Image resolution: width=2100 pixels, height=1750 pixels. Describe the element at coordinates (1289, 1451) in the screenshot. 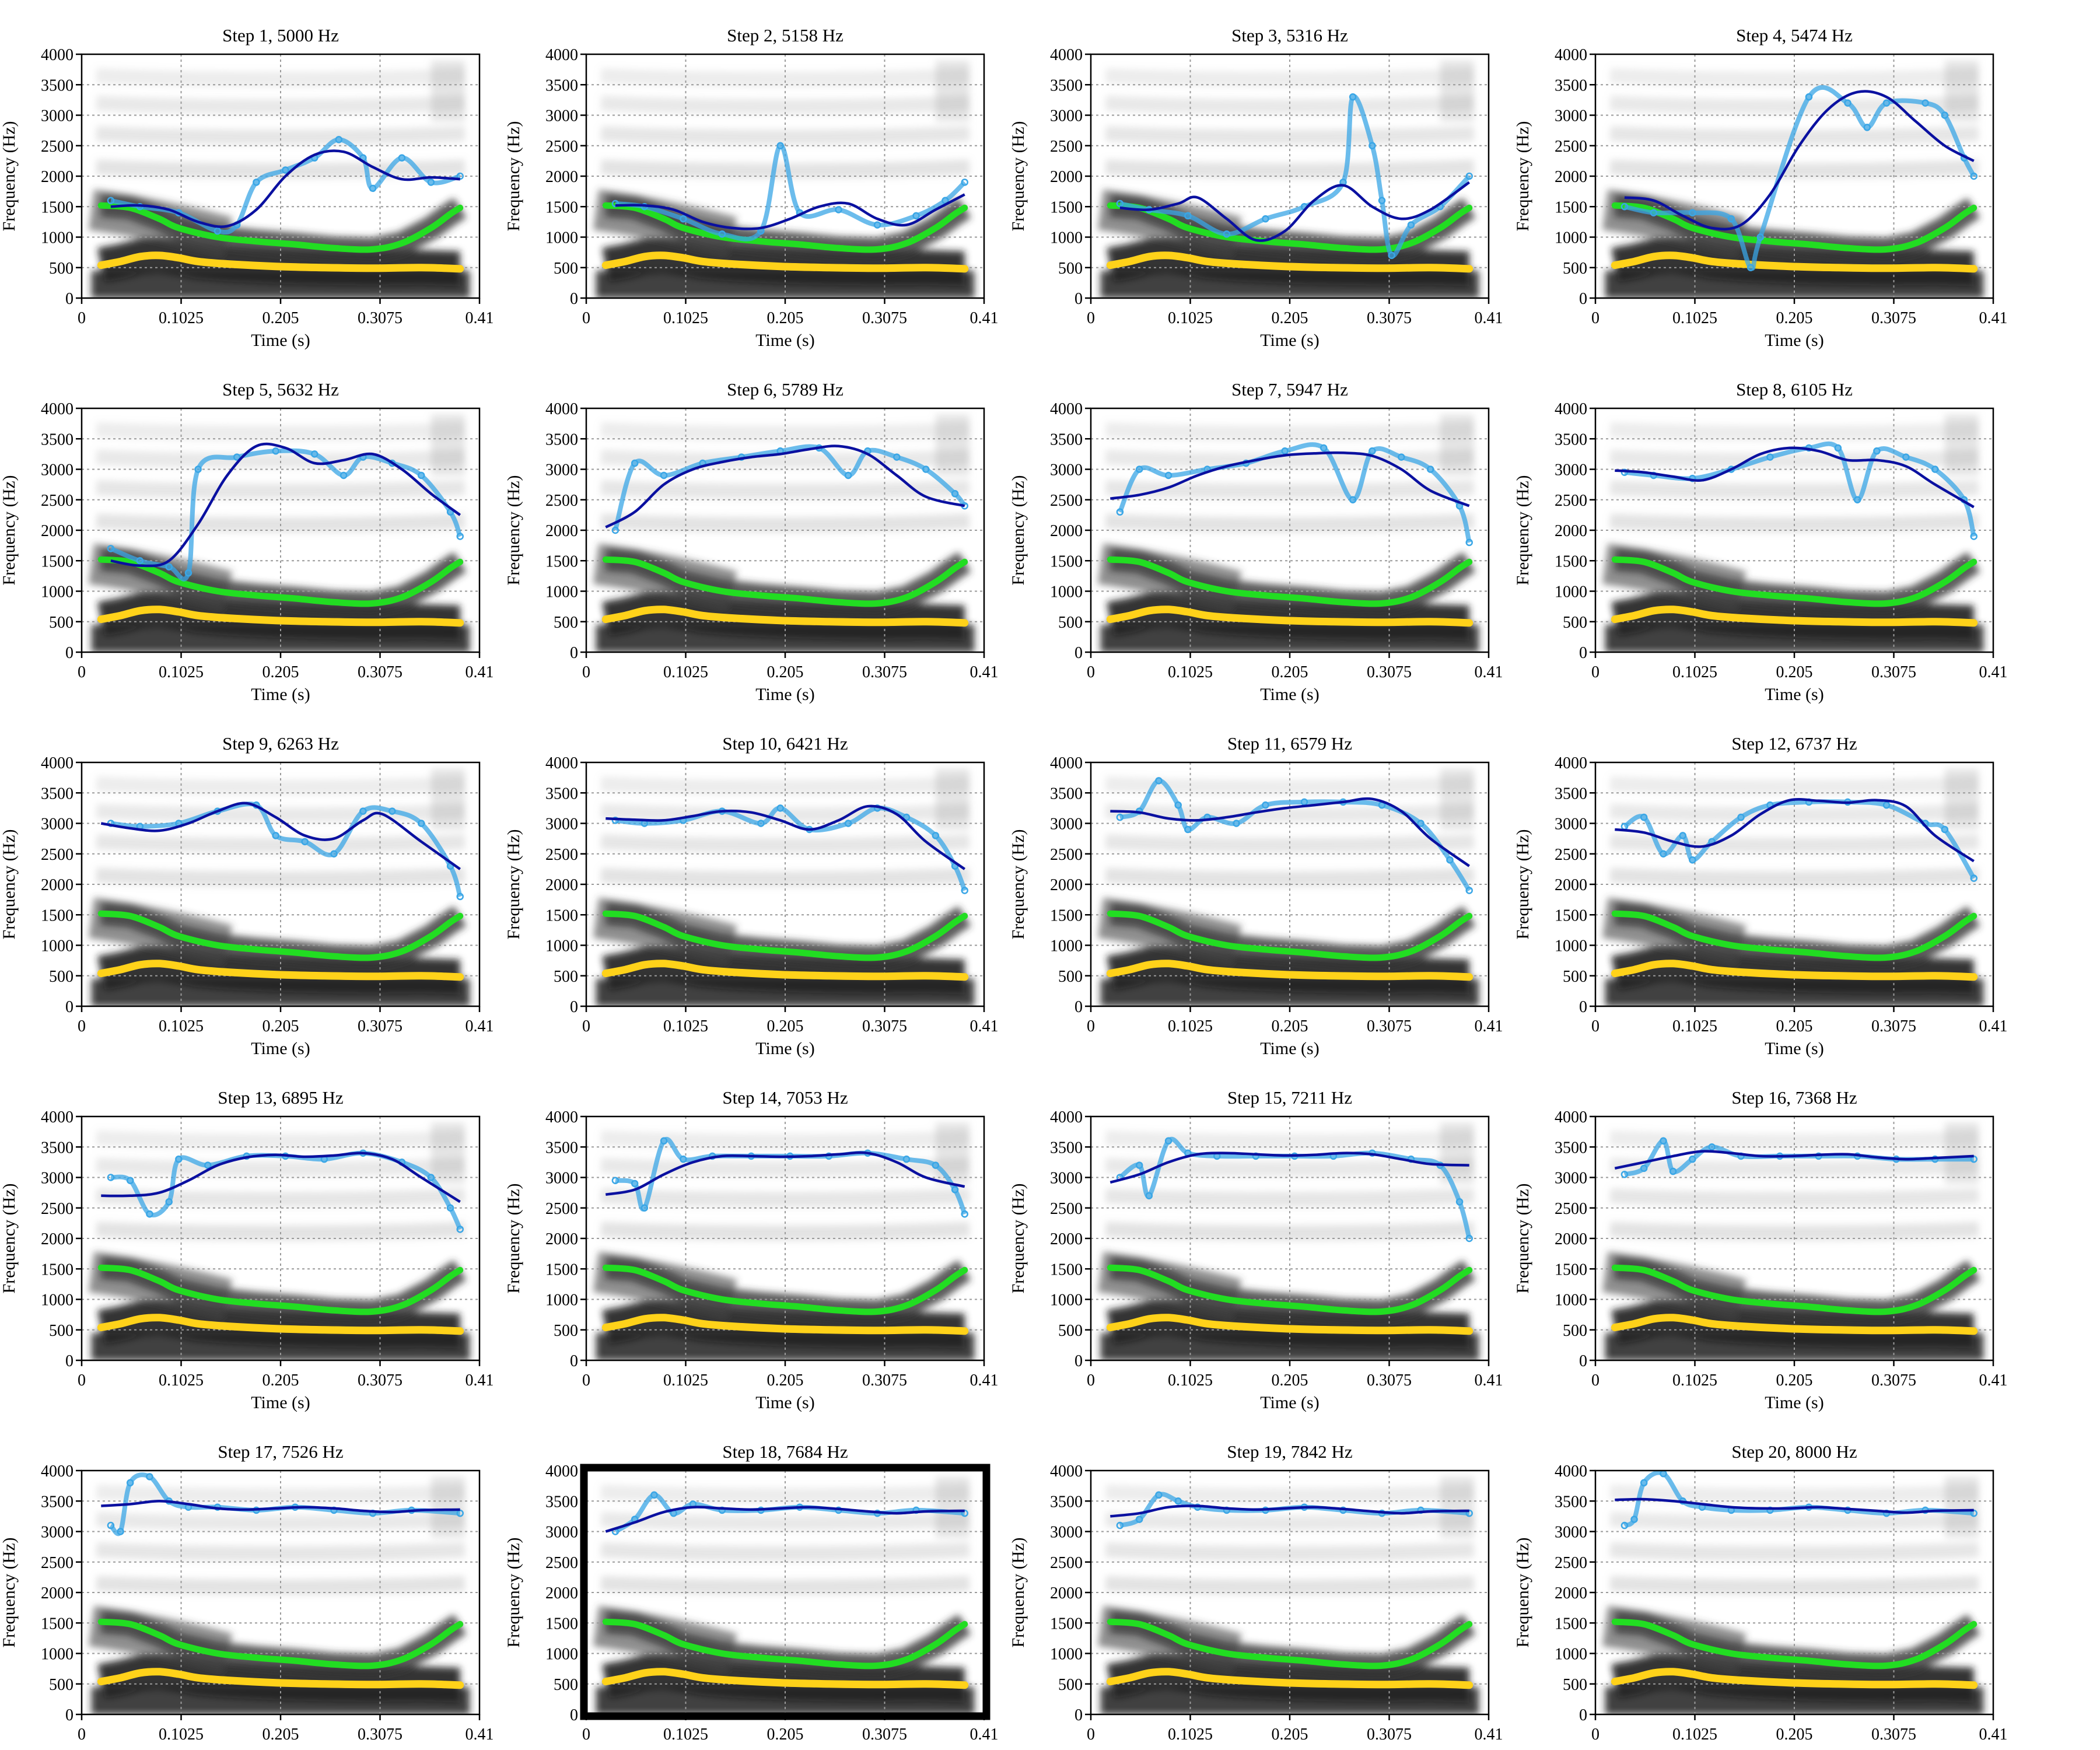

I see `panel-title: Step 19, 7842 Hz` at that location.